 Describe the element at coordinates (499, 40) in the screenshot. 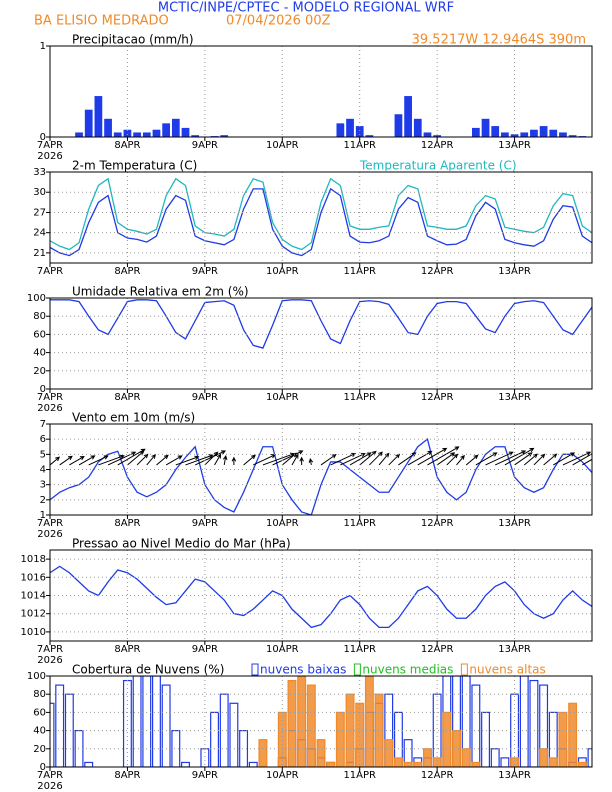

I see `location: 39.5217W 12.9464S 390m` at that location.